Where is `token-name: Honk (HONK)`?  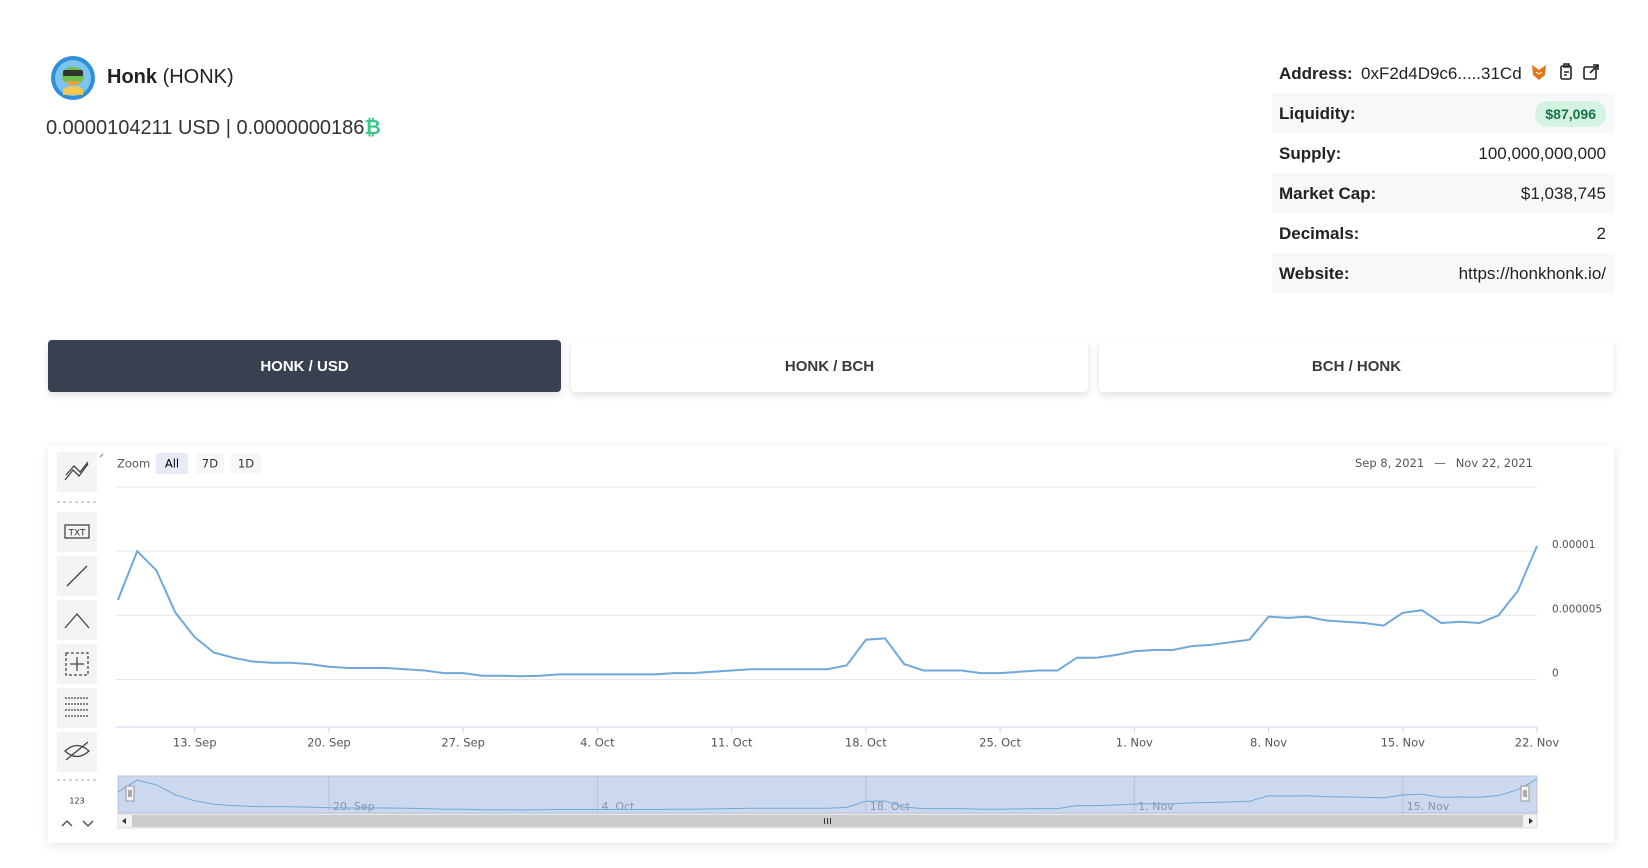
token-name: Honk (HONK) is located at coordinates (170, 77).